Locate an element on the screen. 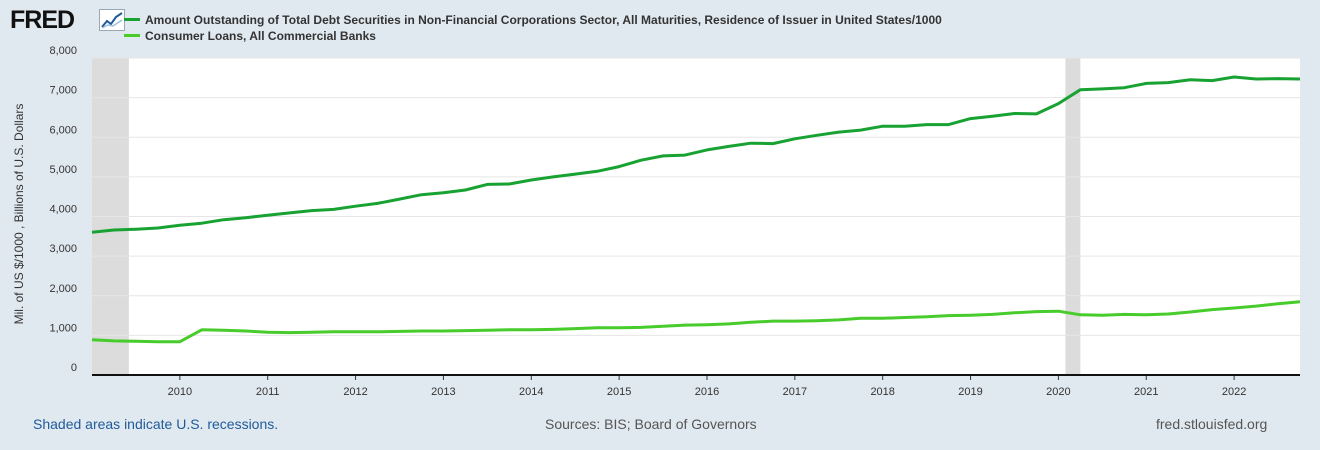  y-tick-label: 8,000 is located at coordinates (63, 51).